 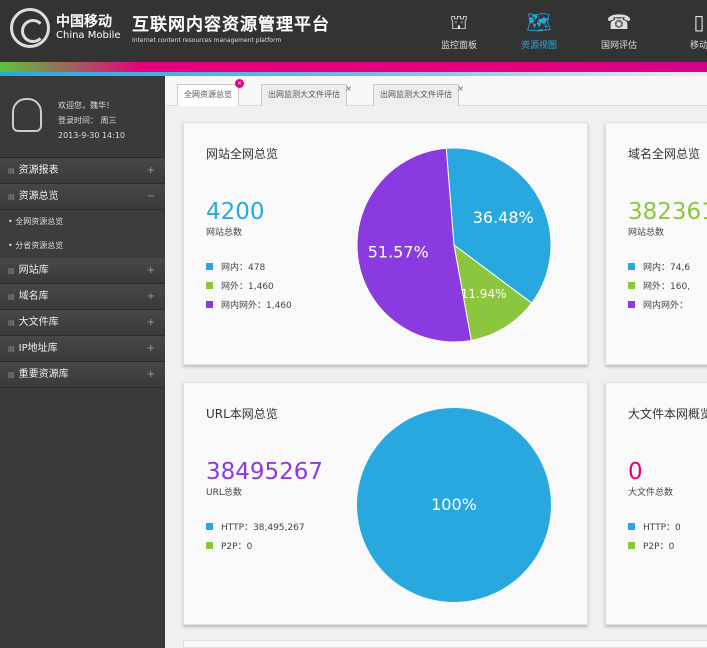 What do you see at coordinates (38, 170) in the screenshot?
I see `menu-label: 资源报表` at bounding box center [38, 170].